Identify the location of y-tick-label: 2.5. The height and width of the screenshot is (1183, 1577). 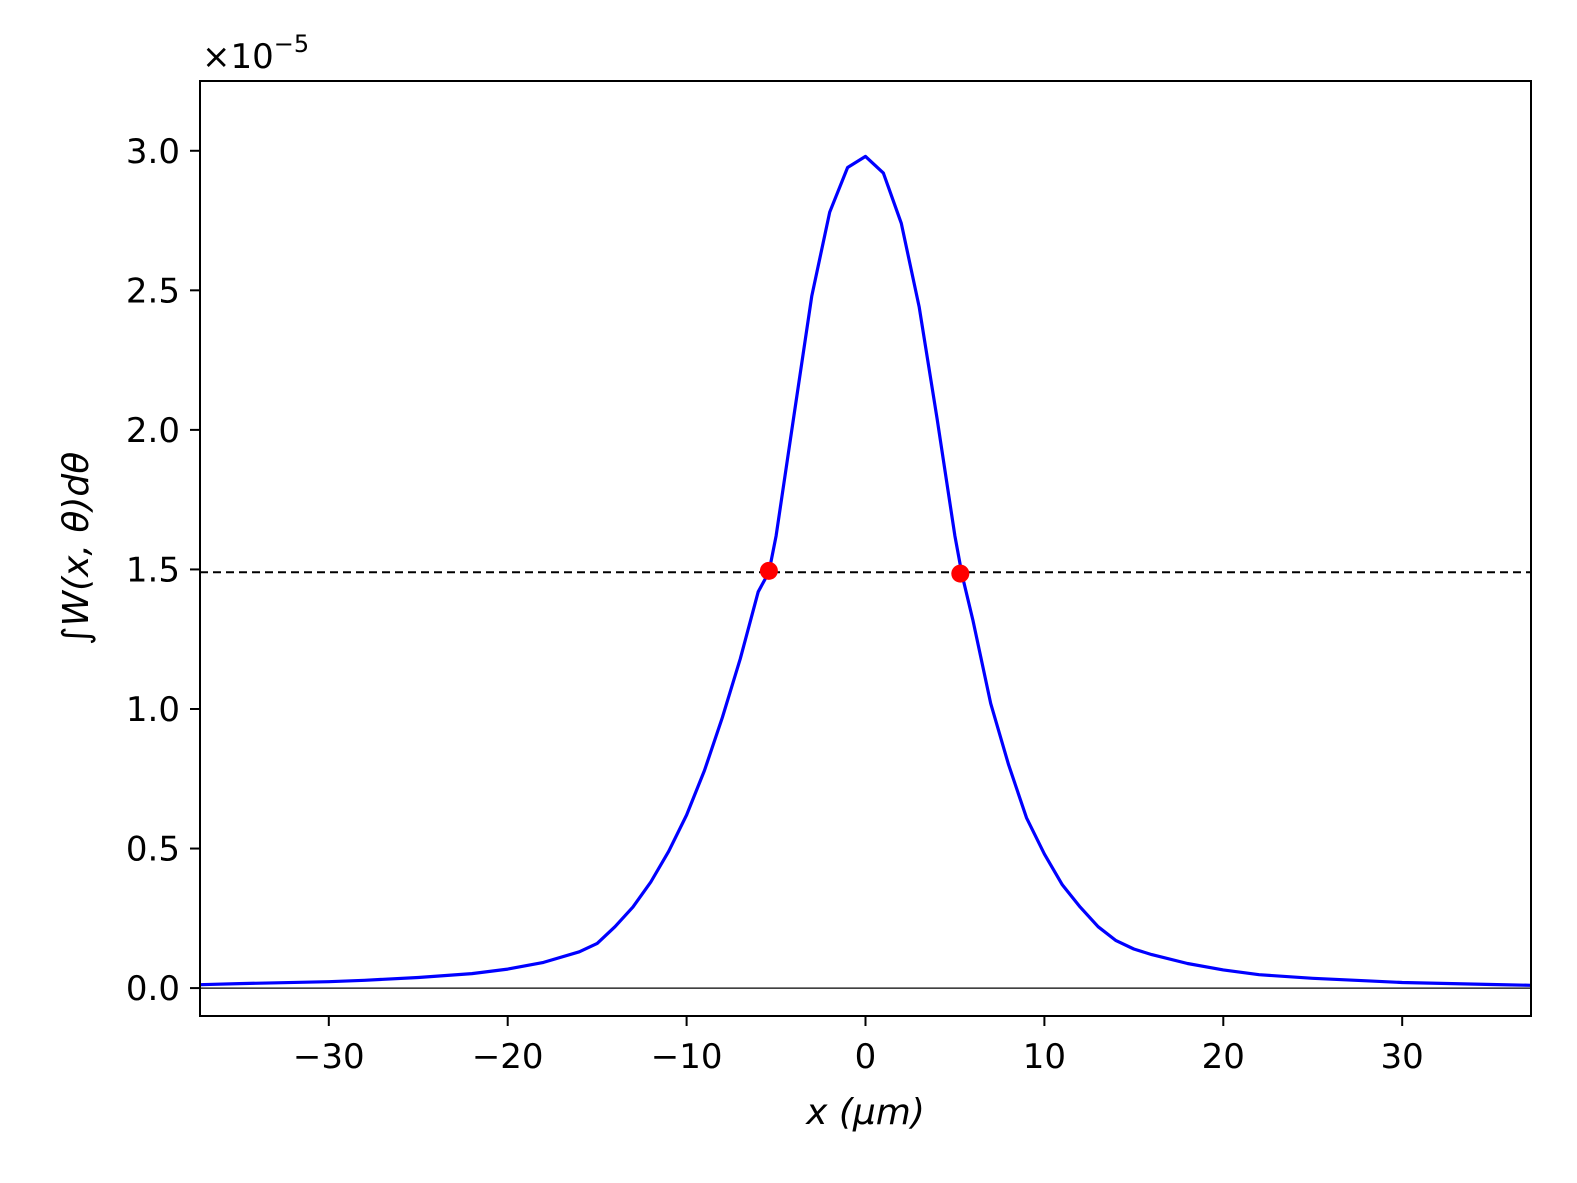
(153, 291).